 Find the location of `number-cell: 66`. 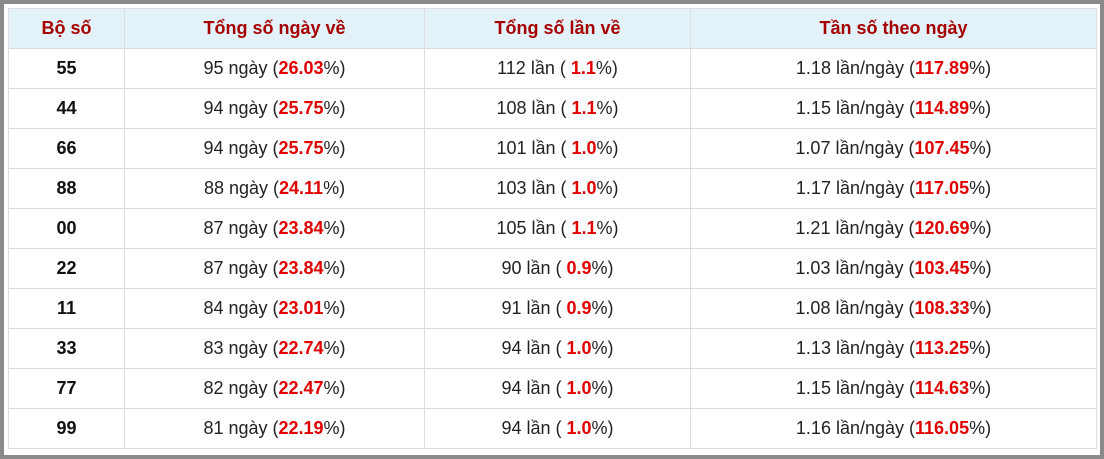

number-cell: 66 is located at coordinates (66, 148).